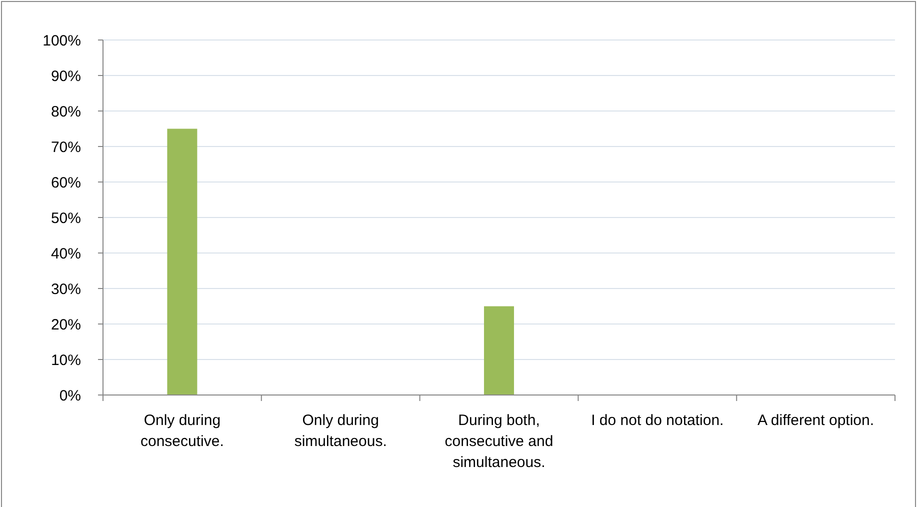 The image size is (917, 507). Describe the element at coordinates (65, 360) in the screenshot. I see `y-tick-label: 10%` at that location.